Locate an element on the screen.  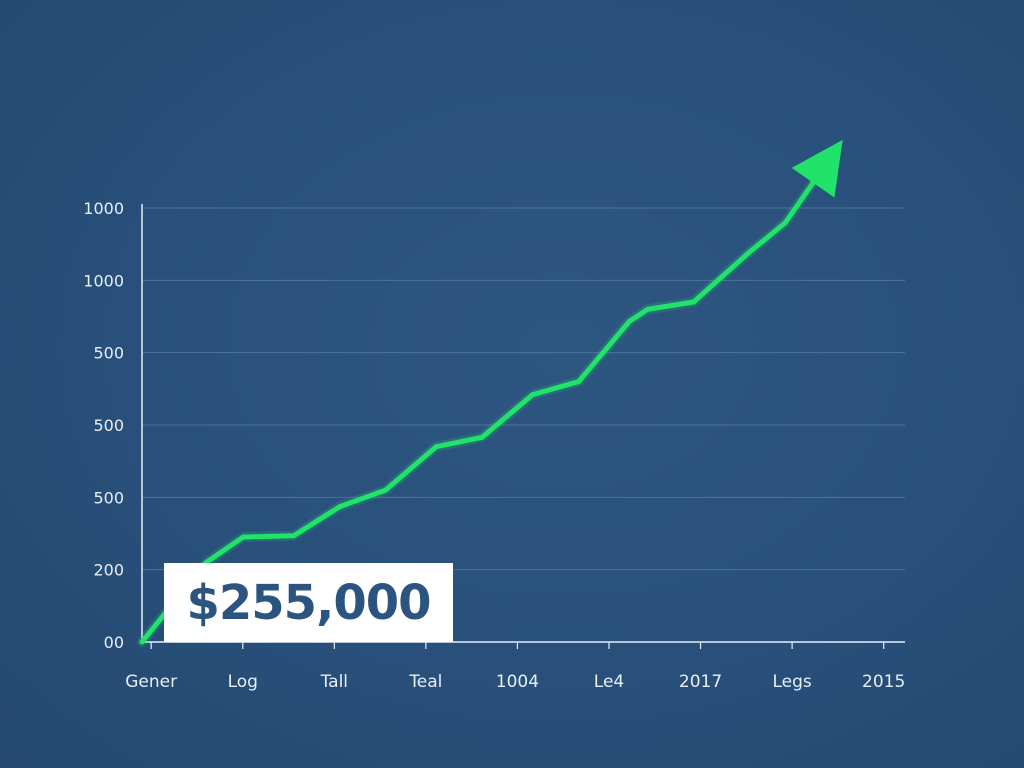
x-tick-label: 2015 is located at coordinates (883, 682).